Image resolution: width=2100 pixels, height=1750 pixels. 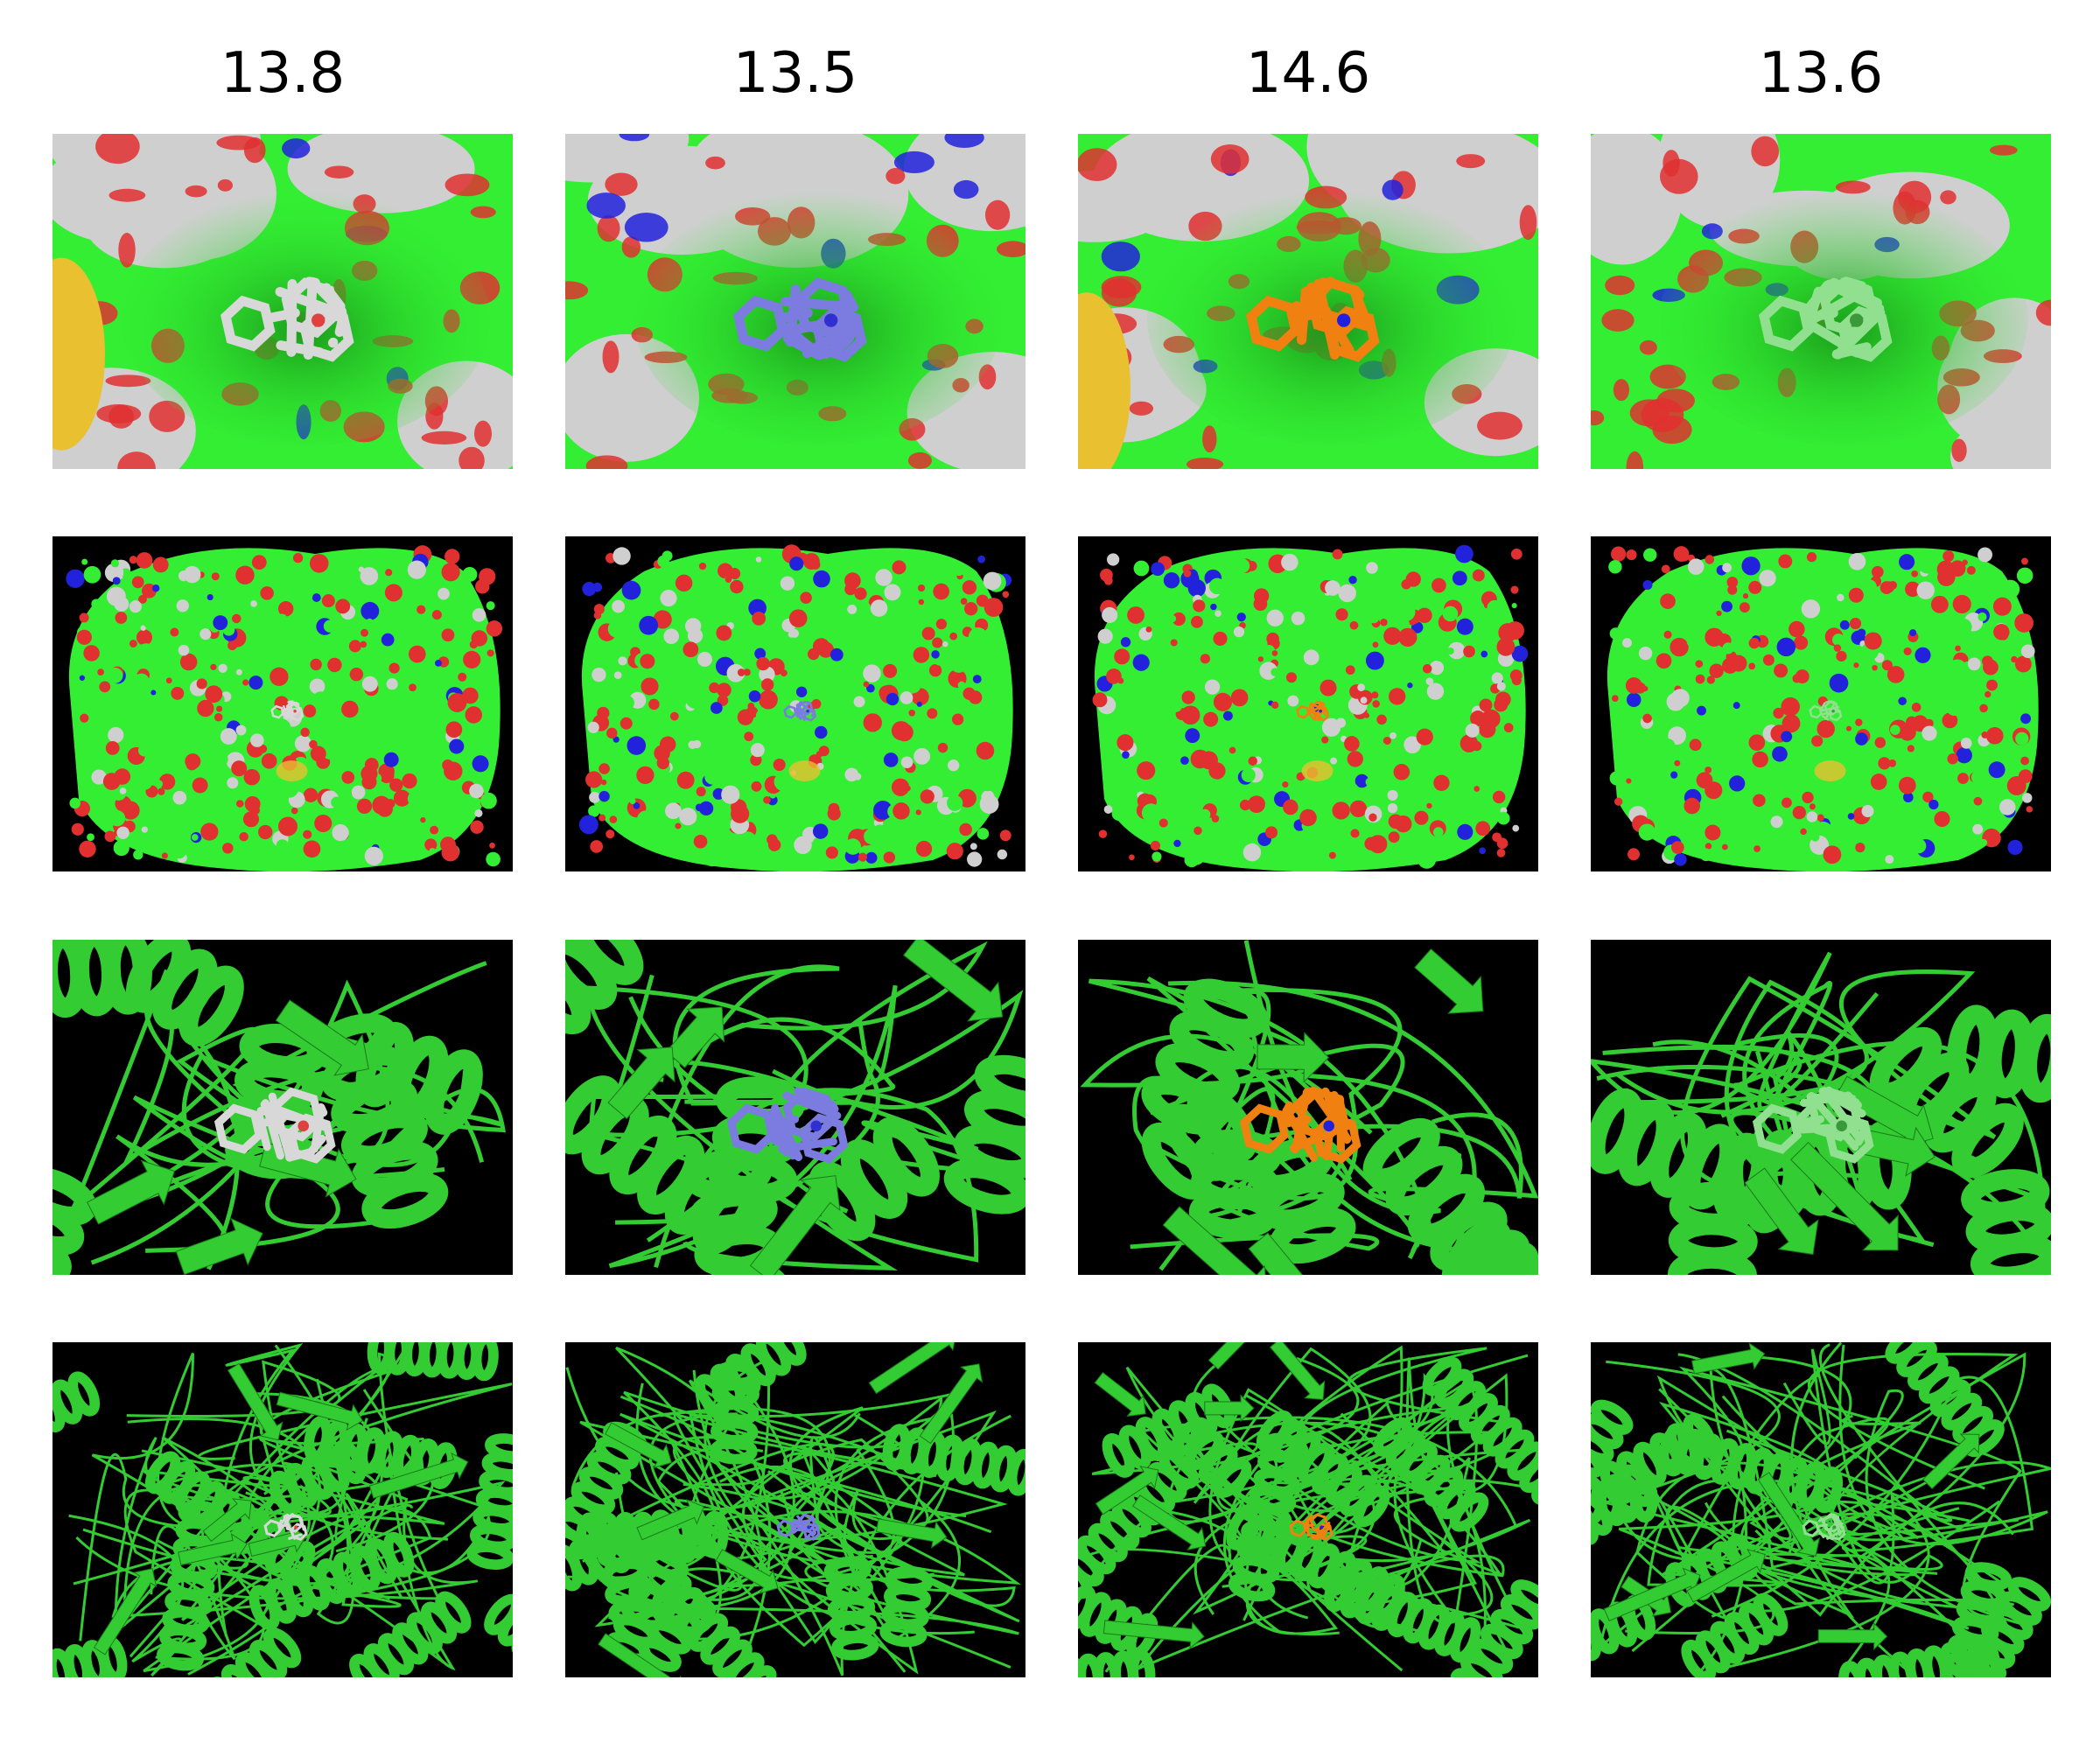 I want to click on score-title-4: 13.6, so click(x=1821, y=73).